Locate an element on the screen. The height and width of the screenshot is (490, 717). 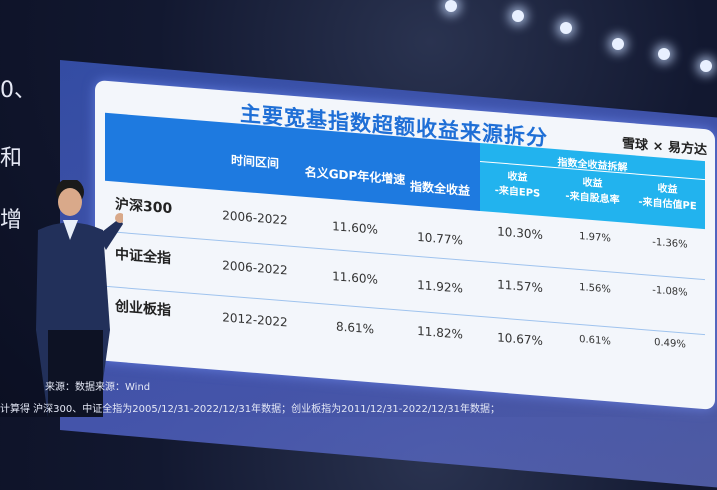
side-text: 和 is located at coordinates (11, 158).